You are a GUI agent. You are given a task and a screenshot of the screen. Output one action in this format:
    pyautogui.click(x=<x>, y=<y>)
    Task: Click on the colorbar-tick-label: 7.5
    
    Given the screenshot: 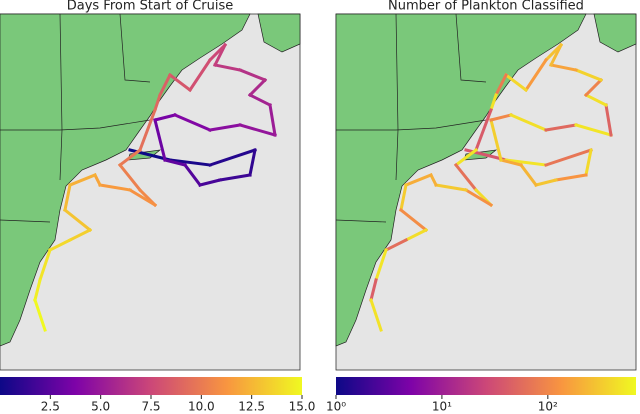 What is the action you would take?
    pyautogui.click(x=150, y=407)
    